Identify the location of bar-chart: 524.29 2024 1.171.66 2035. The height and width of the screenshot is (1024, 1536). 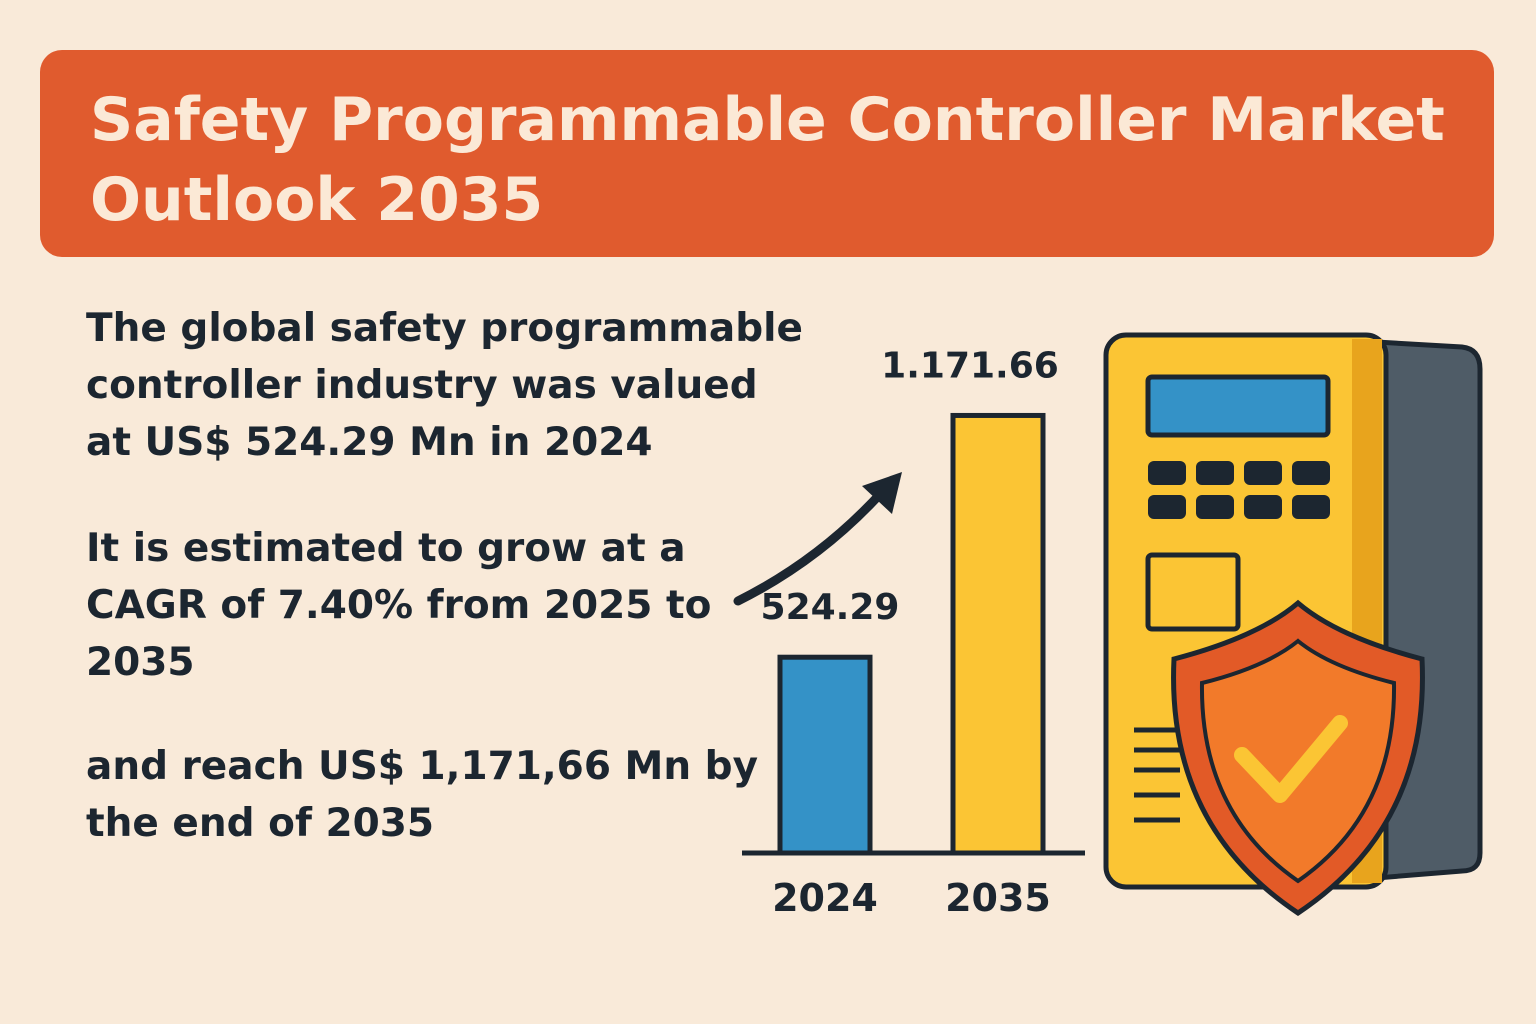
(909, 632).